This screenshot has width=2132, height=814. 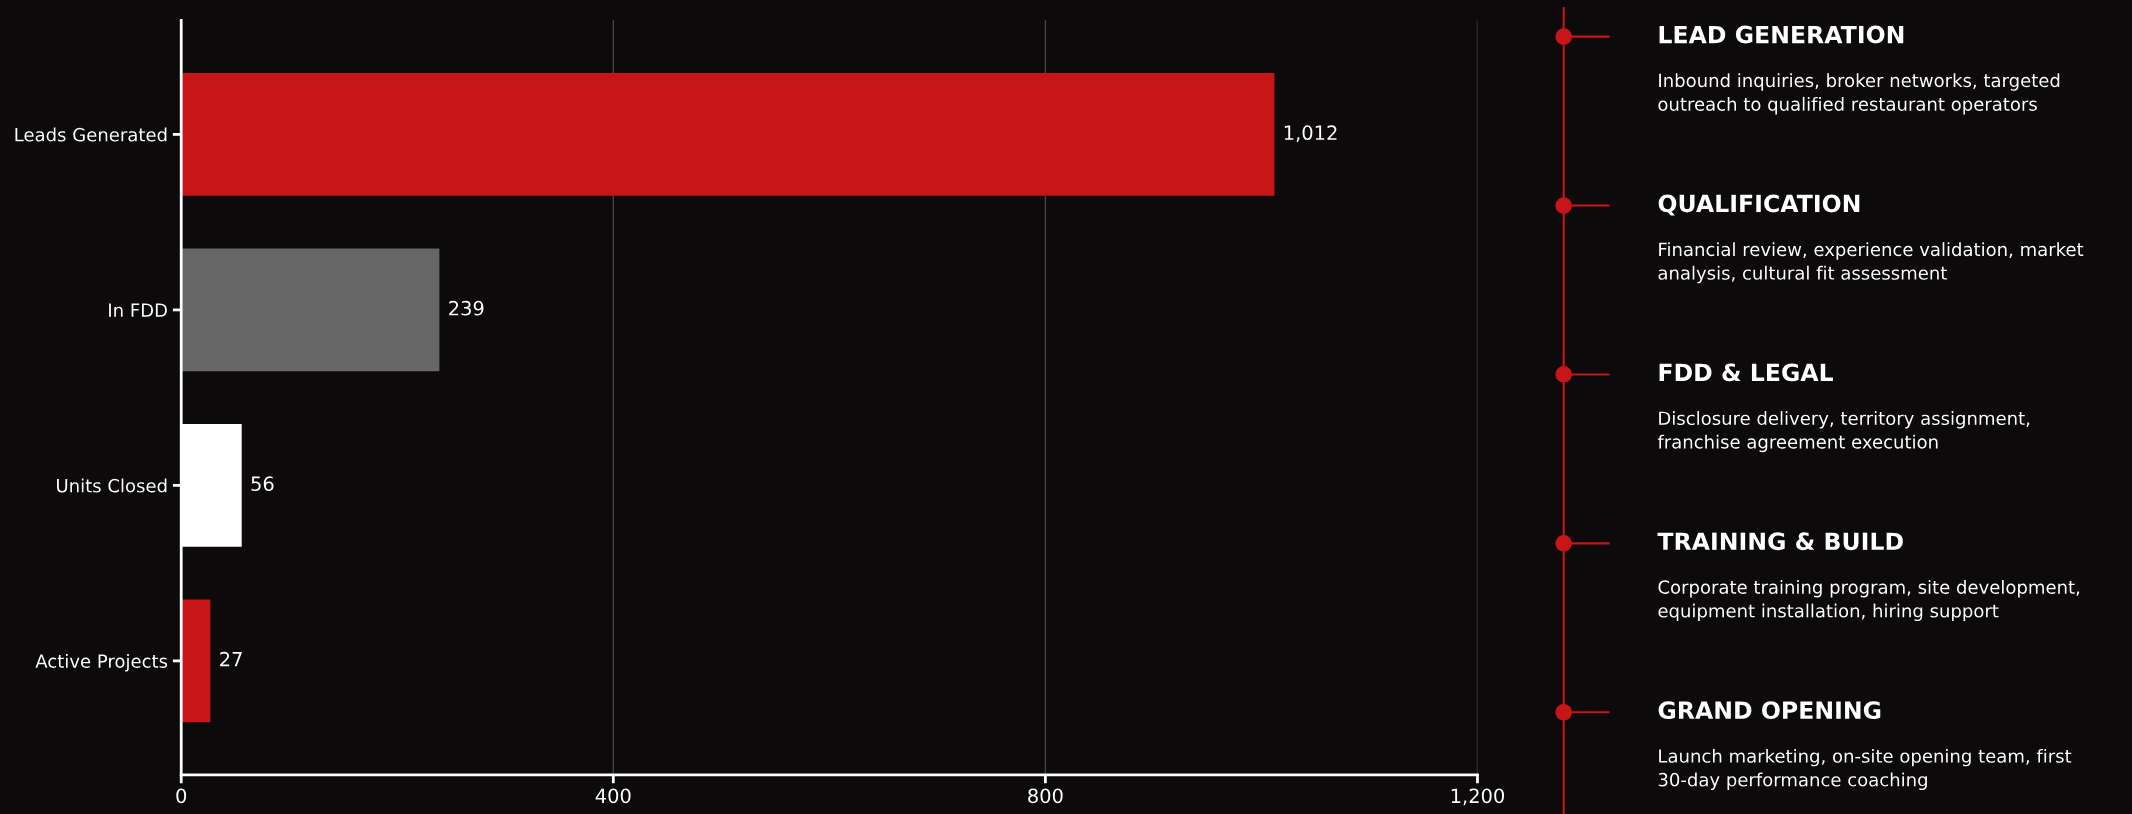 I want to click on text: Launch marketing, on-site opening team, first 30-day performance coaching, so click(x=1865, y=769).